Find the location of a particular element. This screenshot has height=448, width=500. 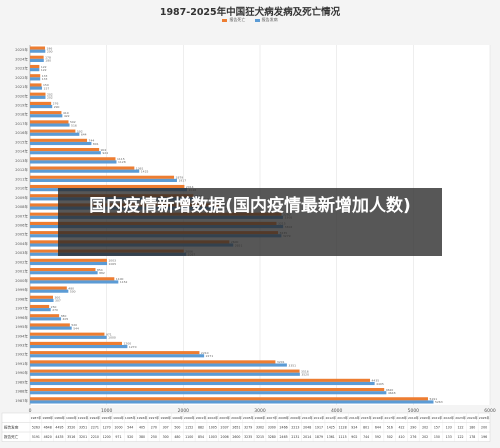

data-label-cases: 180 is located at coordinates (48, 61).